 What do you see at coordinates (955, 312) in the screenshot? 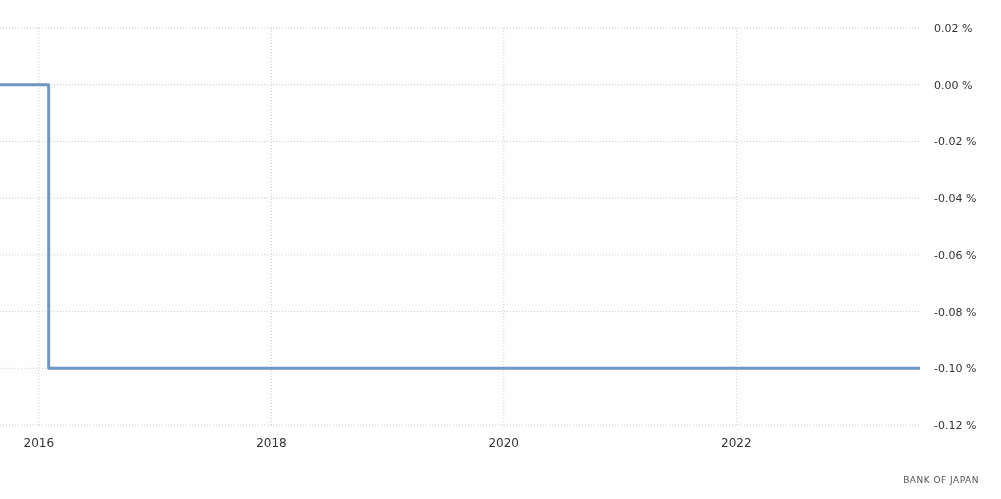
I see `y-tick-label: -0.08 %` at bounding box center [955, 312].